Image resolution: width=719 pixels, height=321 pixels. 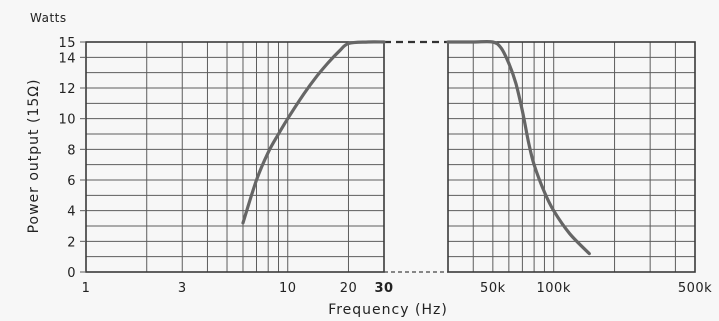 I want to click on y-tick-label: 12, so click(x=67, y=89).